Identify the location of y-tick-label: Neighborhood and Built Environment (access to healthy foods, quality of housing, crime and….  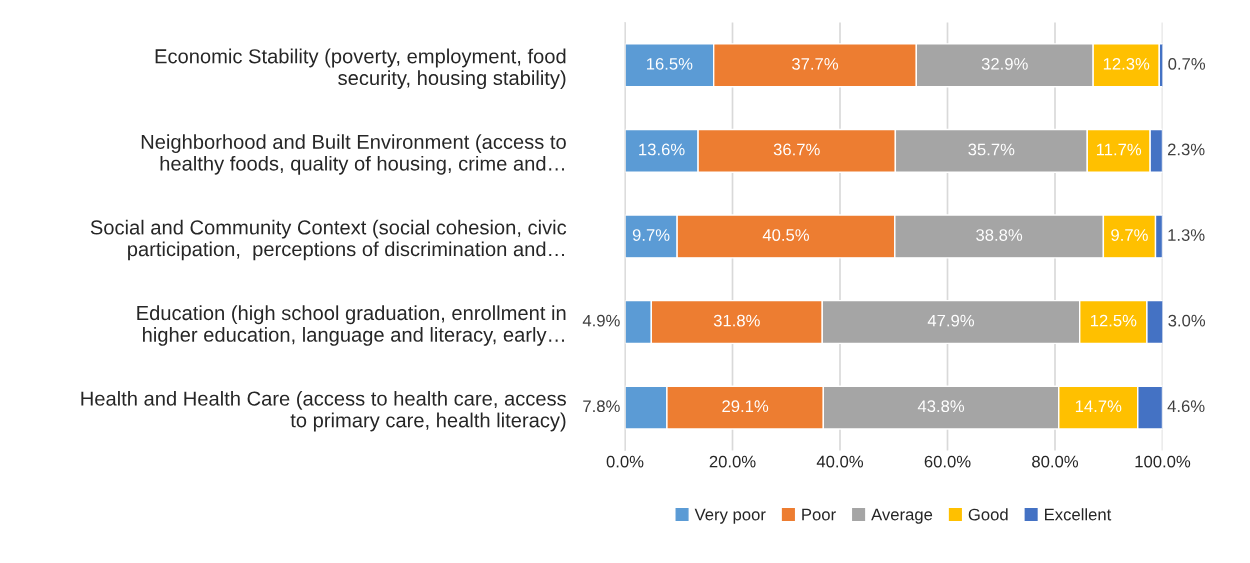
(353, 154).